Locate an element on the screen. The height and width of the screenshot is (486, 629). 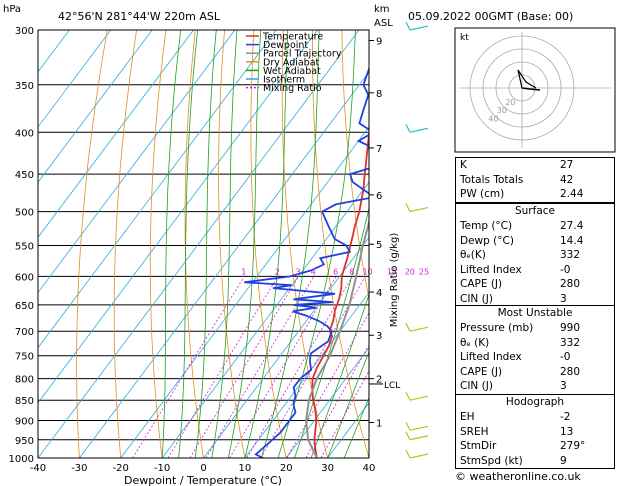
index-row: Totals Totals 42 is located at coordinates (535, 180).